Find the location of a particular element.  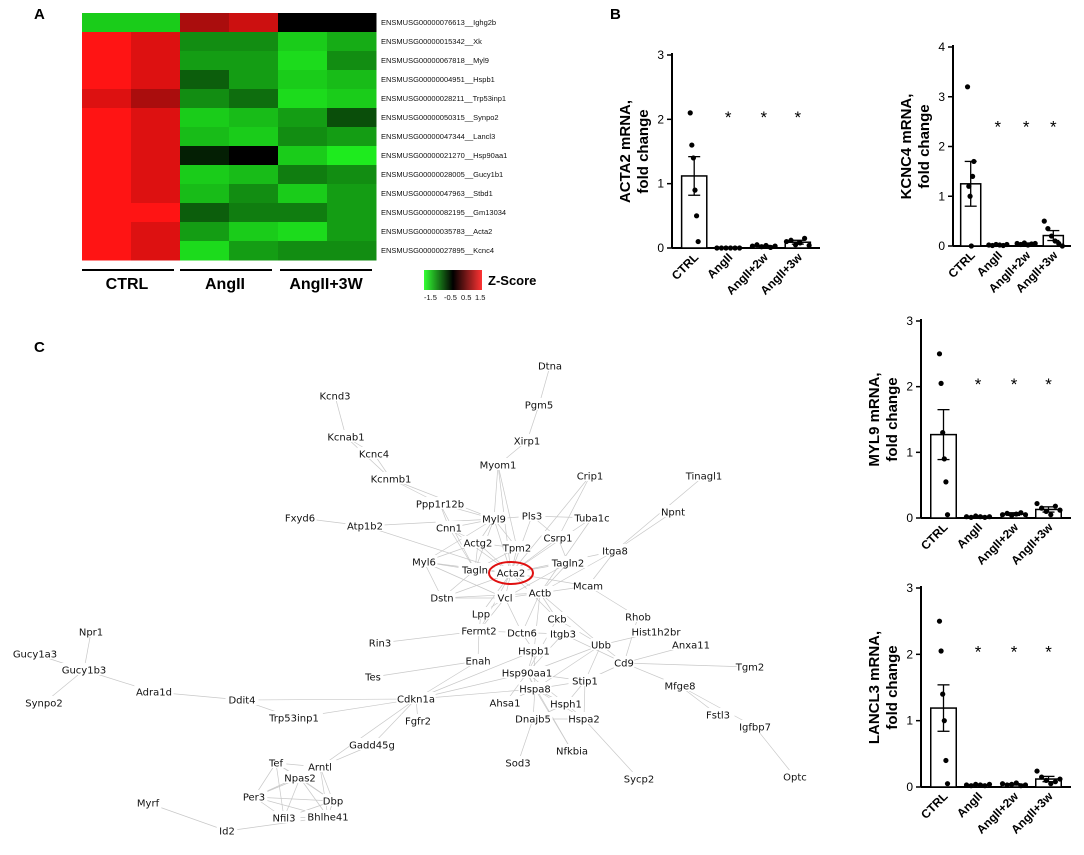

node-hspb1: Hspb1 is located at coordinates (534, 652).